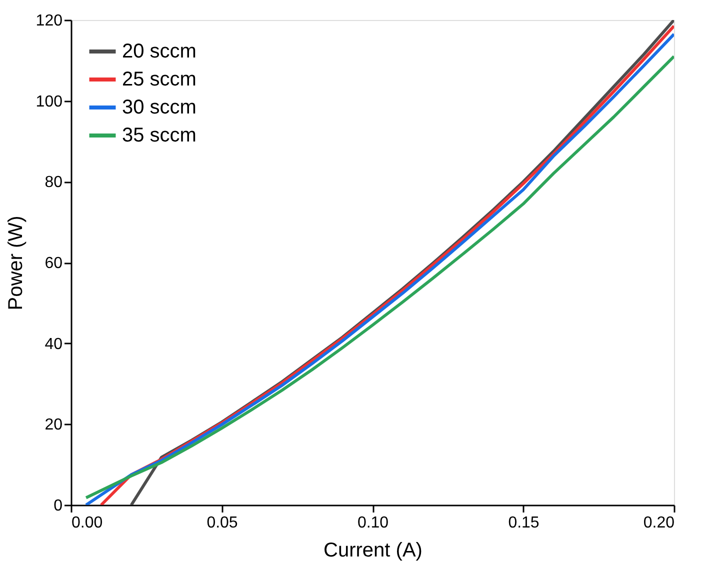 This screenshot has width=710, height=581. I want to click on legend-label: 20 sccm, so click(159, 51).